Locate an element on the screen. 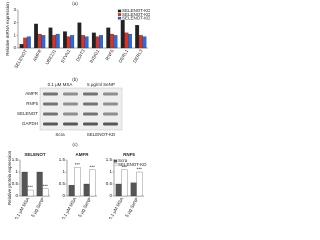  blot-row-label: GAPDH is located at coordinates (30, 123).